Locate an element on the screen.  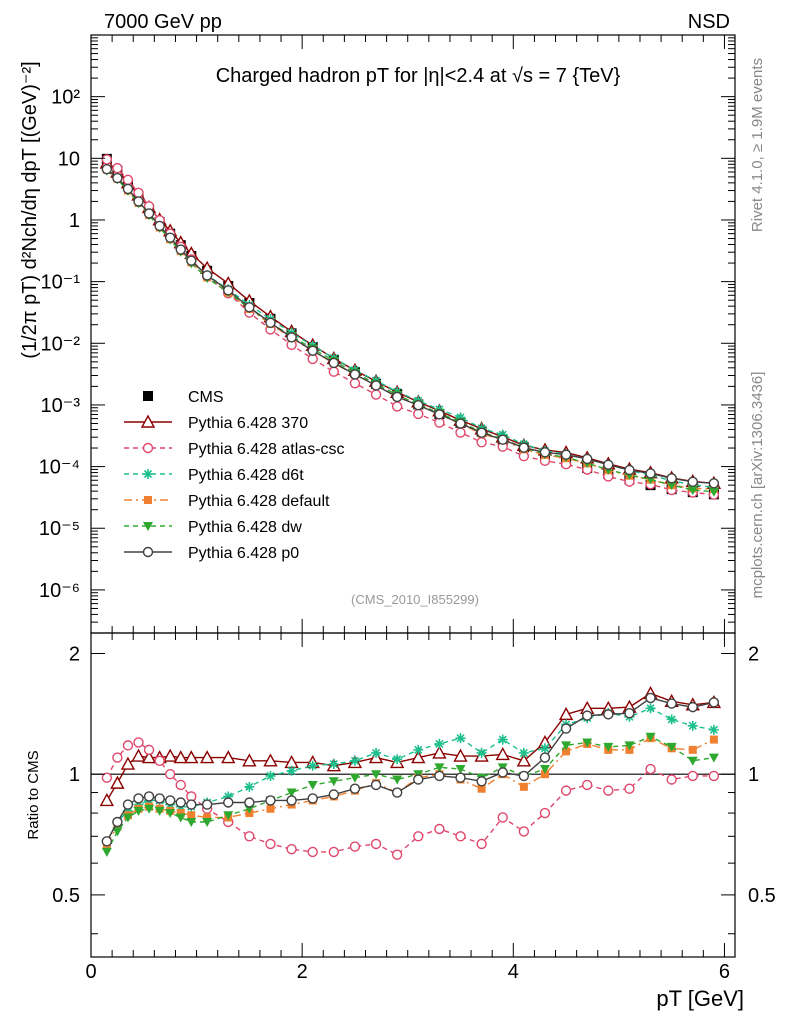
series-3-ratio-line is located at coordinates (410, 791).